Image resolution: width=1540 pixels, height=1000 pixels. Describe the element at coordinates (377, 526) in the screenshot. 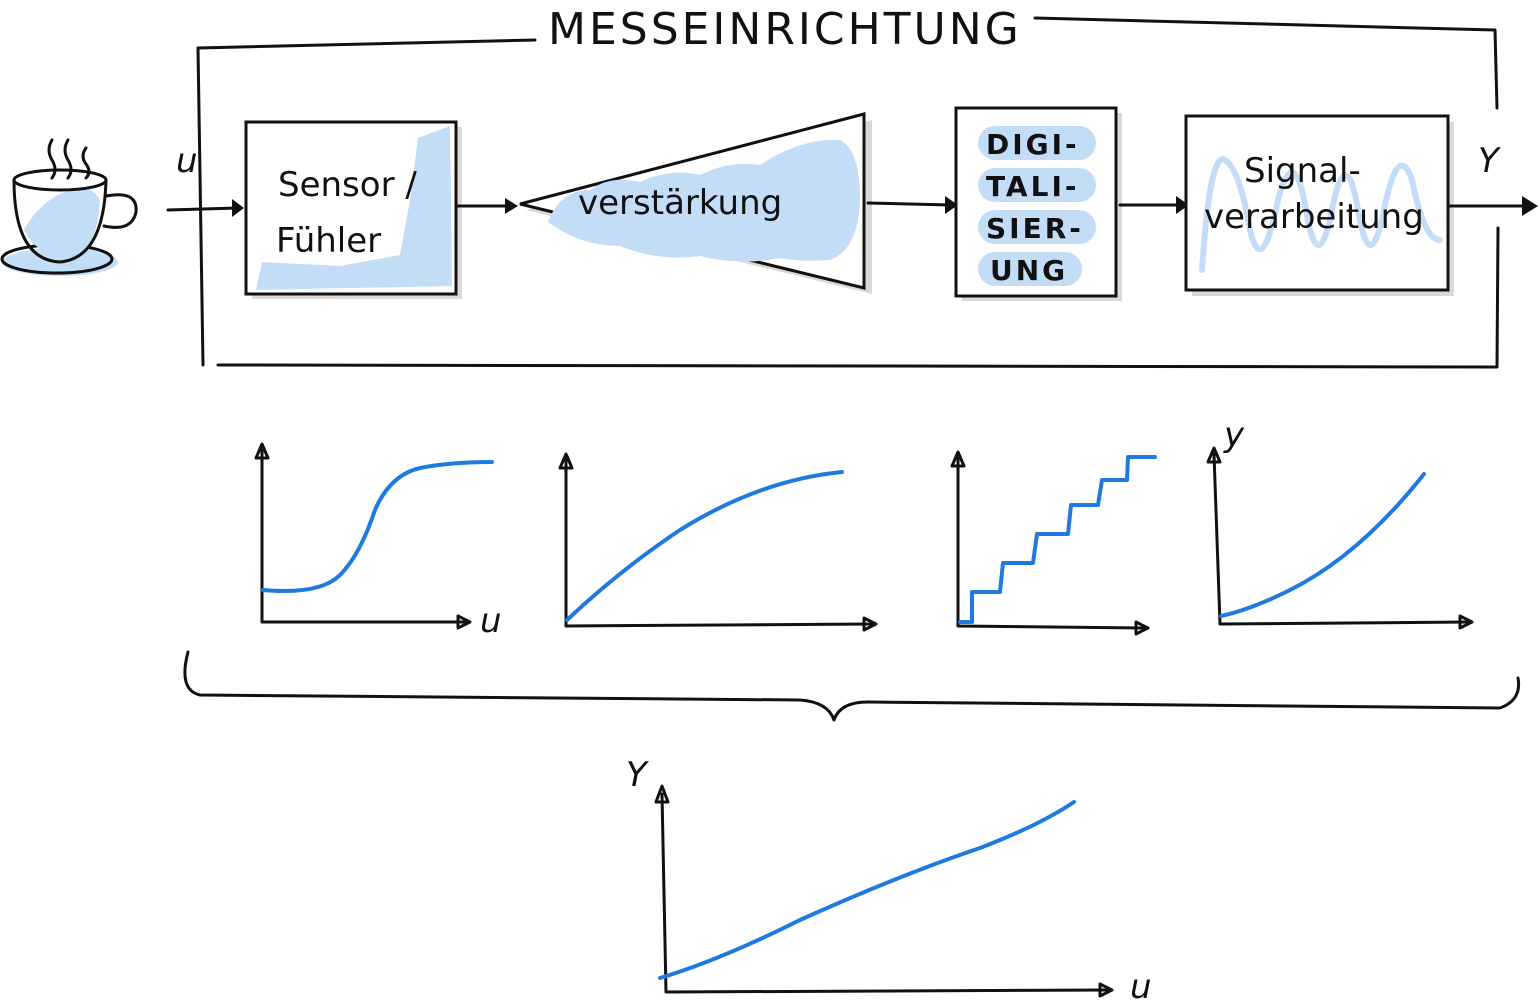

I see `plot1-curve` at that location.